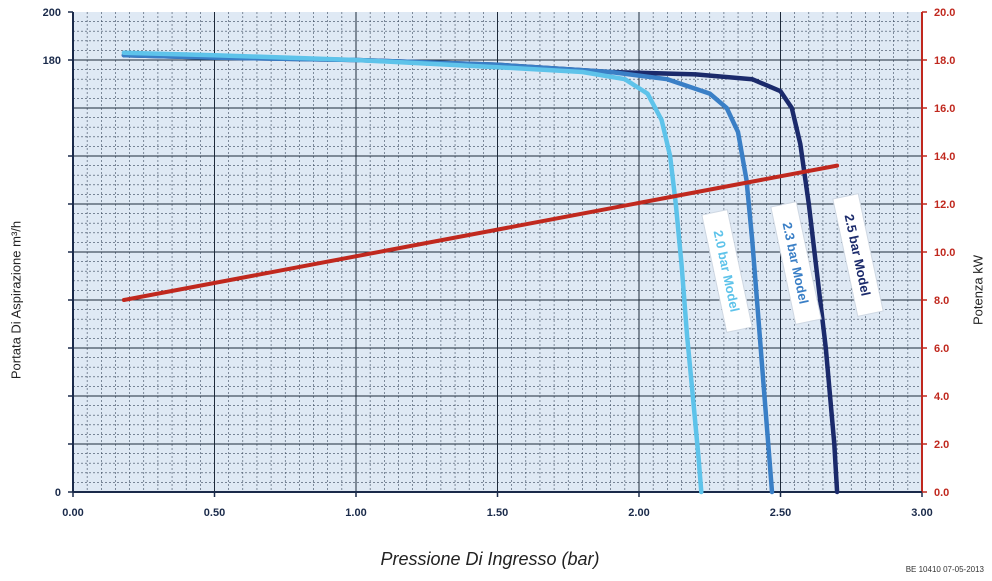 Image resolution: width=992 pixels, height=581 pixels. What do you see at coordinates (944, 569) in the screenshot?
I see `document-code: BE 10410 07-05-2013` at bounding box center [944, 569].